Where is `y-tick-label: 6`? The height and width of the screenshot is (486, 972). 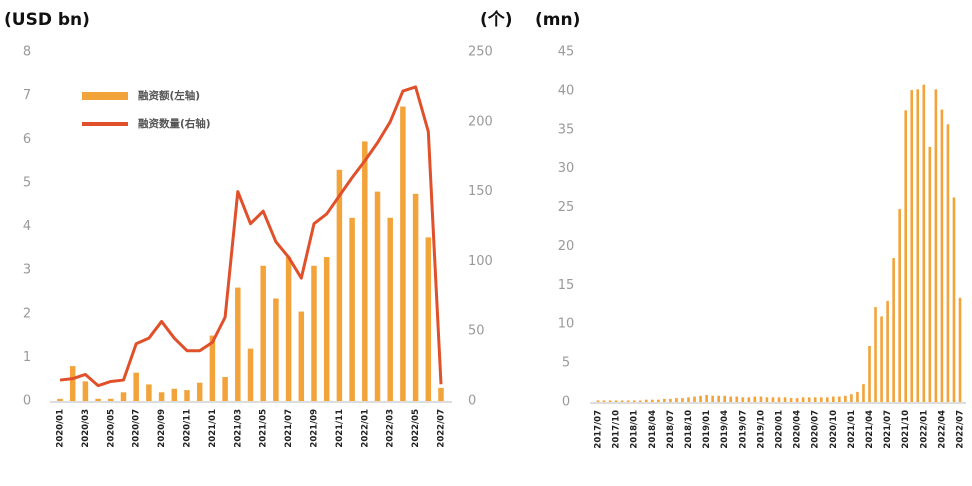
y-tick-label: 6 is located at coordinates (27, 139).